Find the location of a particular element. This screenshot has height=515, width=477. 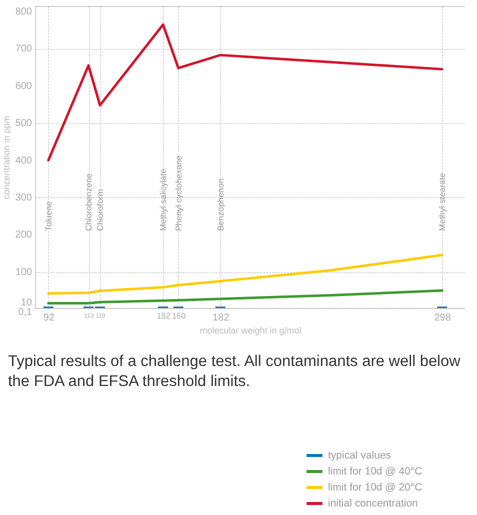

y-tick-label: 600 is located at coordinates (23, 86).